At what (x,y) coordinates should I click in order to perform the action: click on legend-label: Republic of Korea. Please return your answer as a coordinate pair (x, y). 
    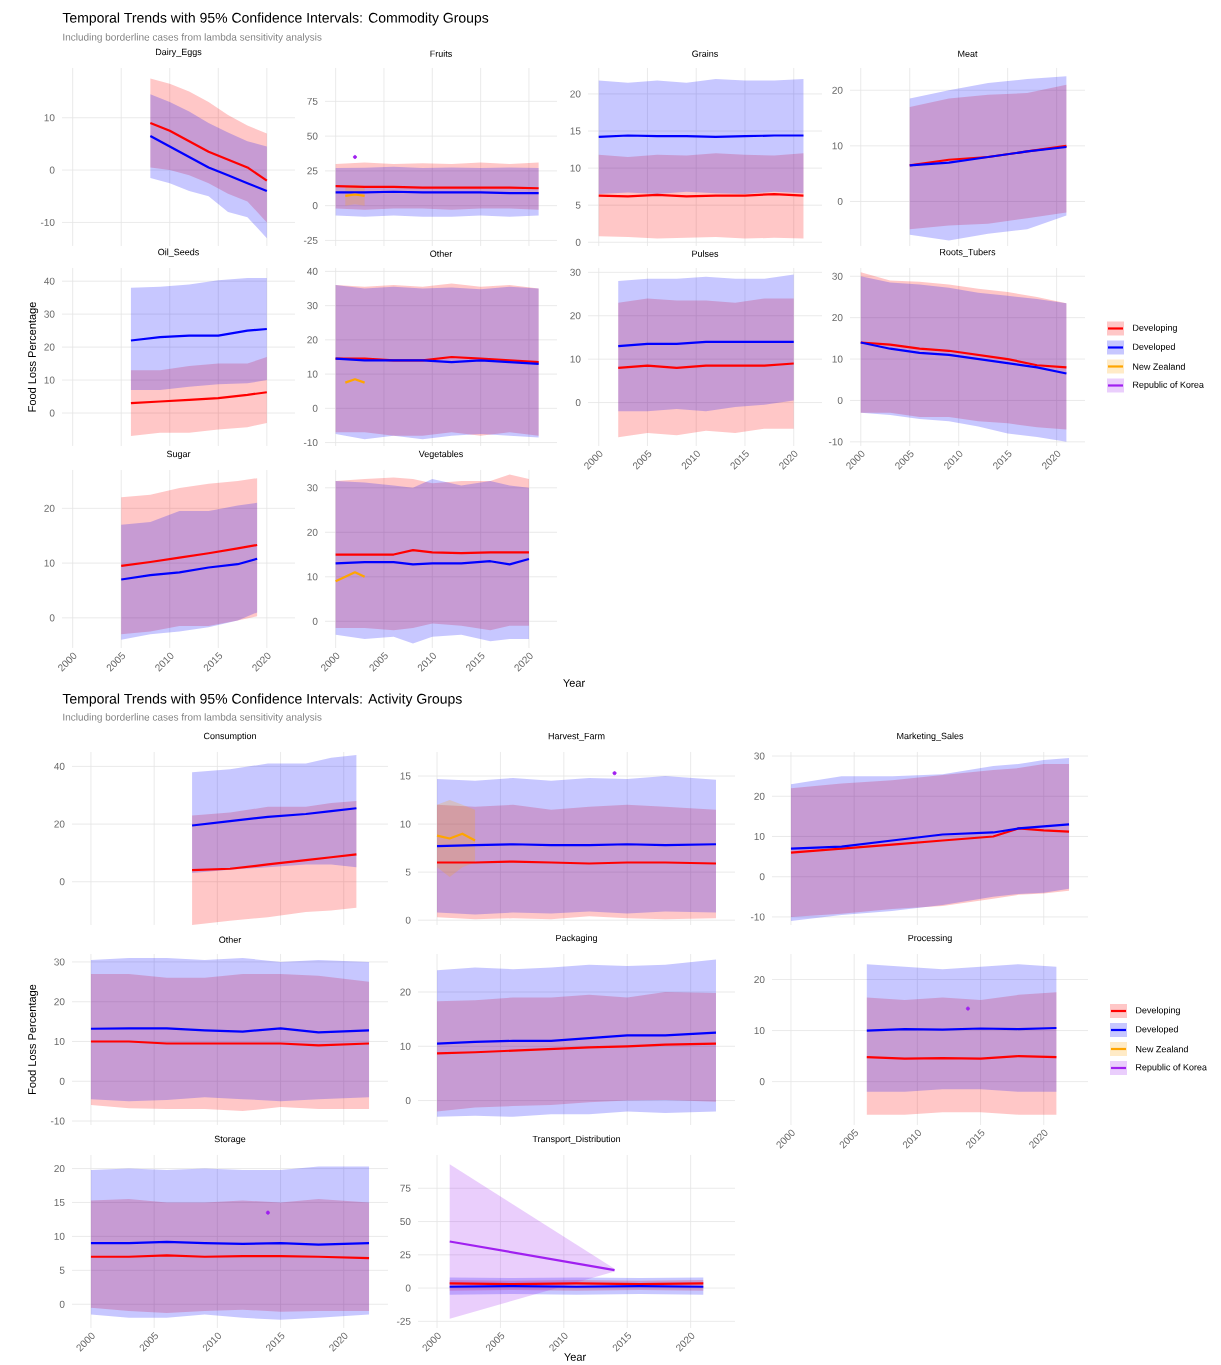
    Looking at the image, I should click on (1171, 1068).